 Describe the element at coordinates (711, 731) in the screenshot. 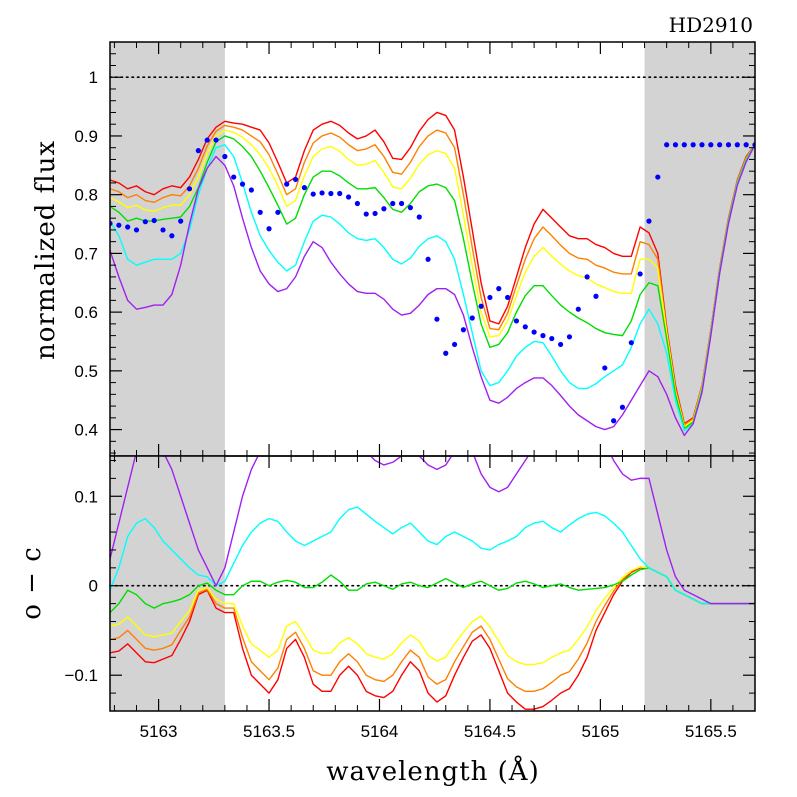

I see `x-tick-label: 5165.5` at that location.